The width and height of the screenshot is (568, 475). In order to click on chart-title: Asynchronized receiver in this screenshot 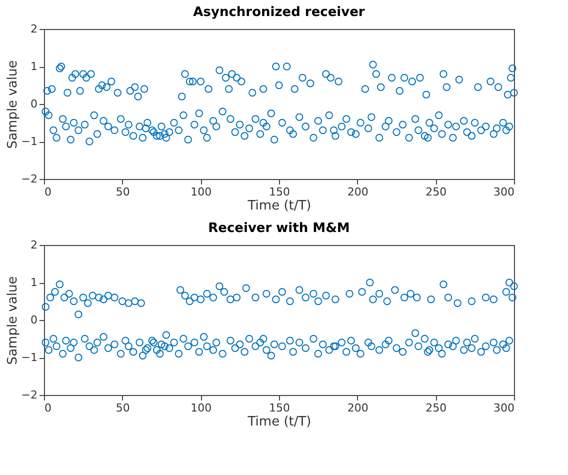, I will do `click(279, 12)`.